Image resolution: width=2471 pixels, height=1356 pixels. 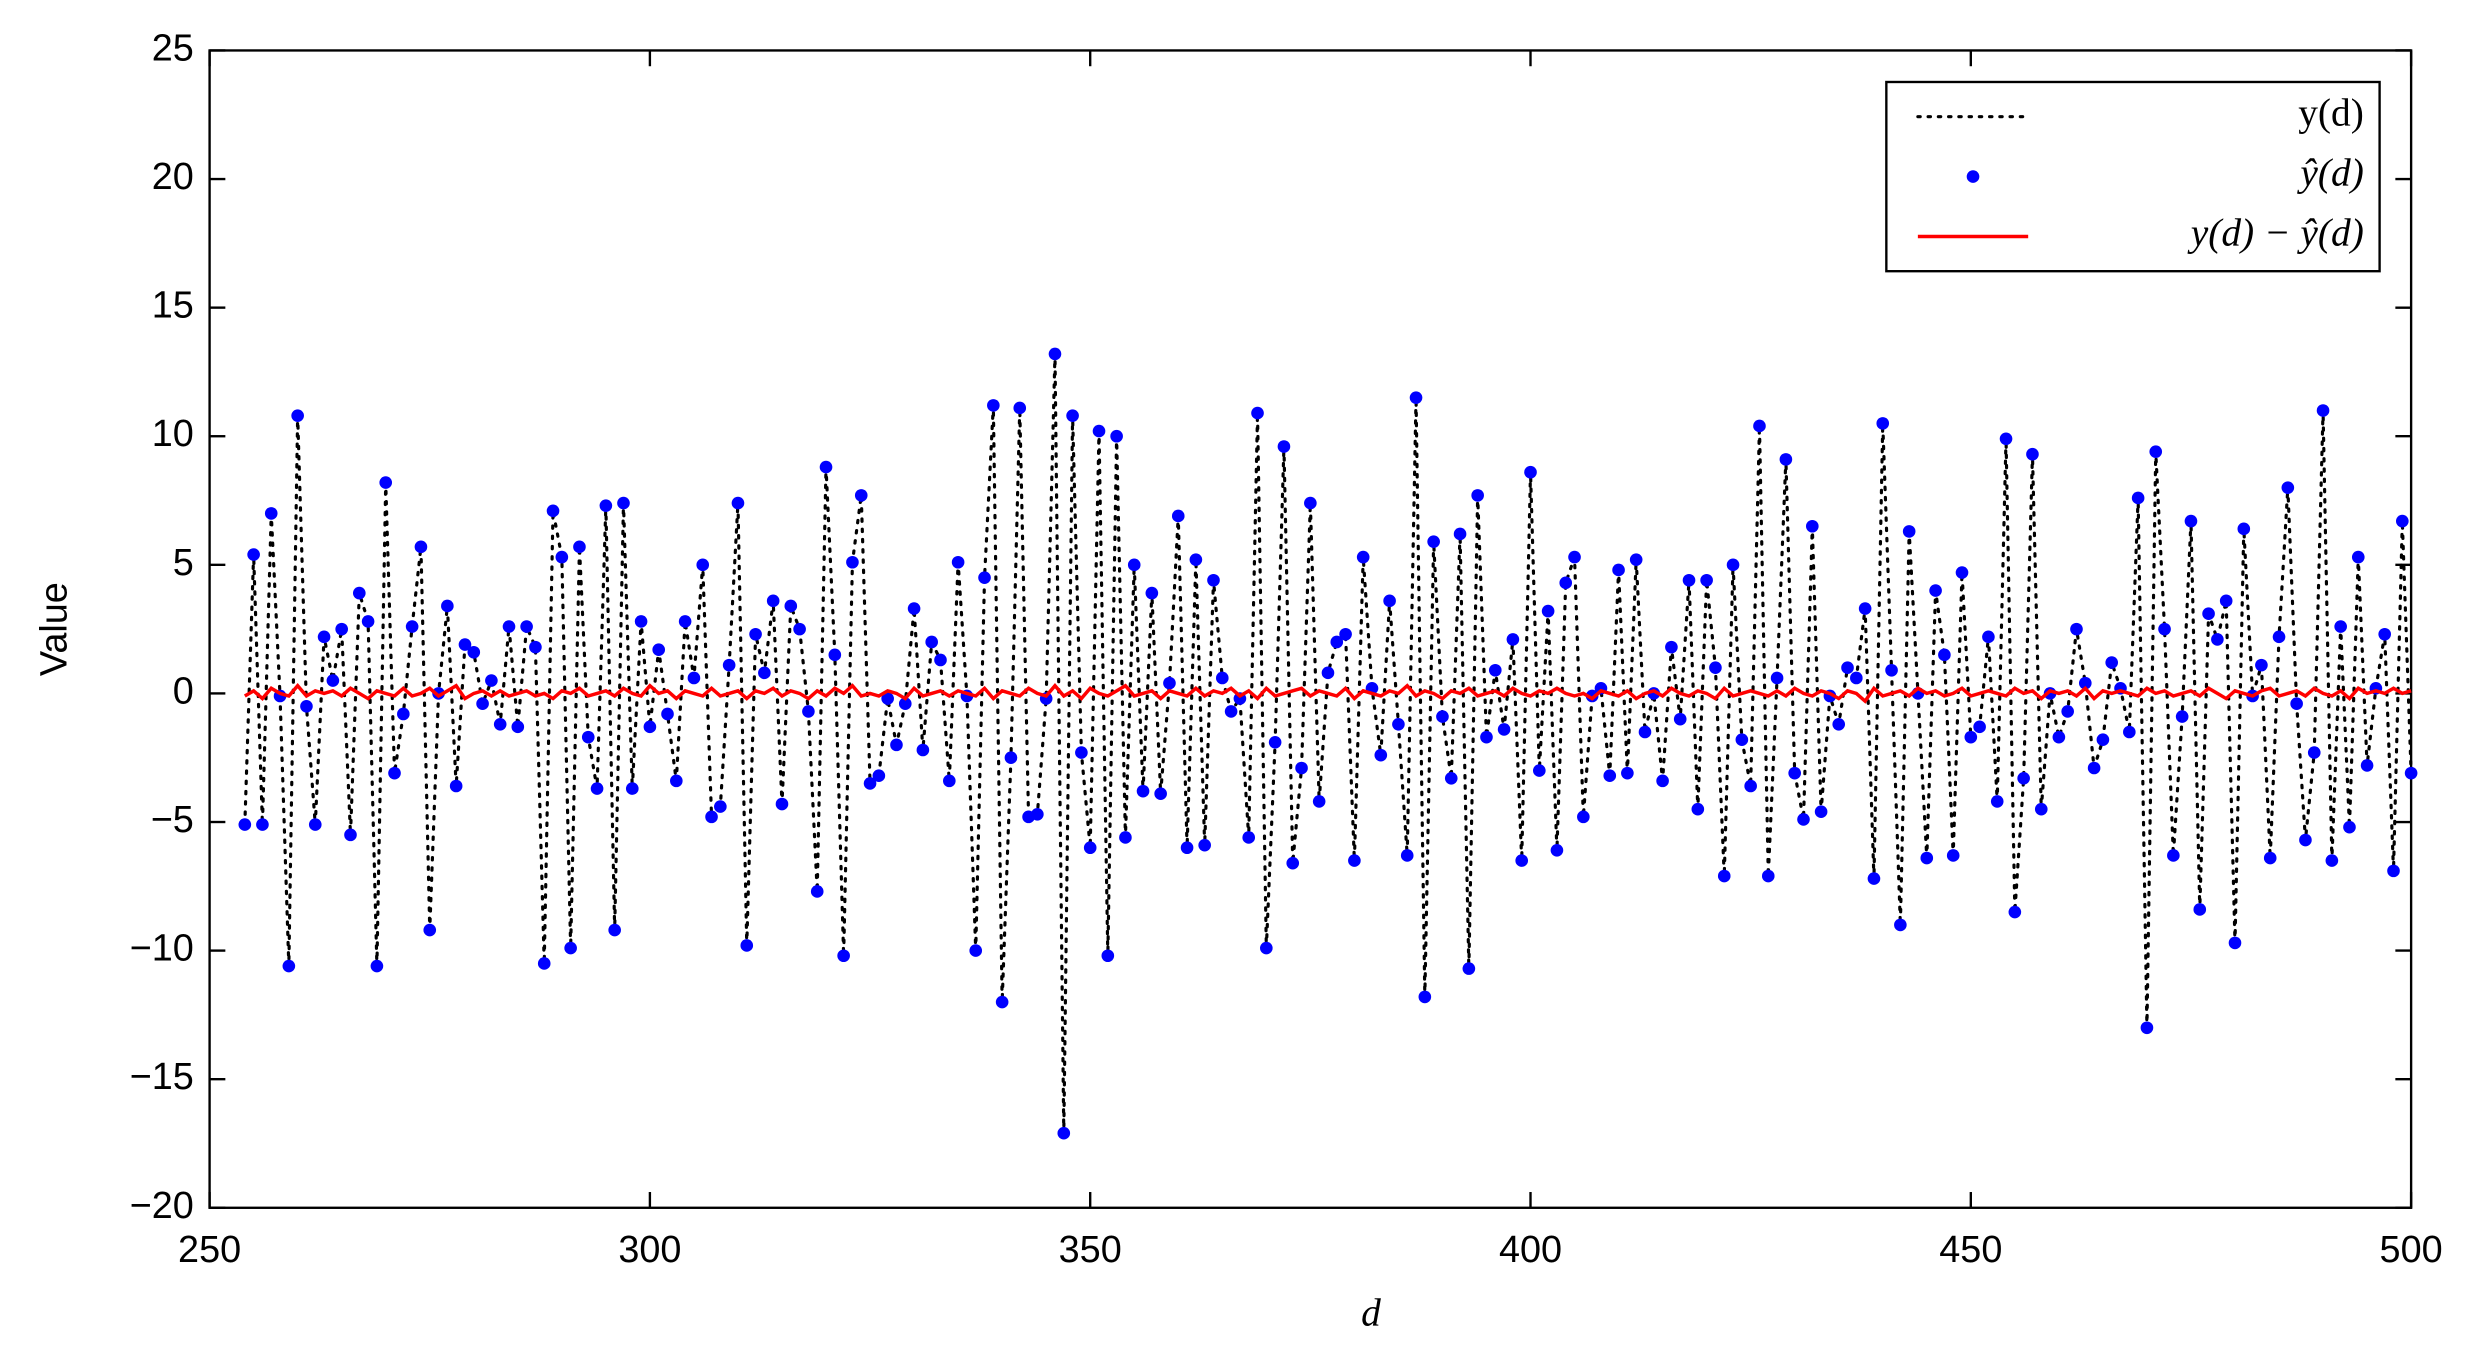 I want to click on y-axis-label: Value, so click(x=55, y=629).